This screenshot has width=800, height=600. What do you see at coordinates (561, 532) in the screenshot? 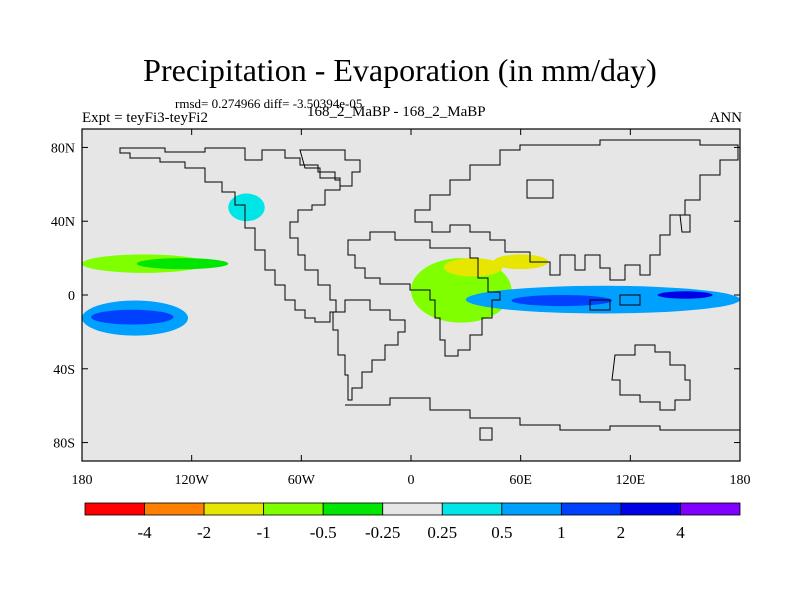
I see `colorbar-label: 1` at bounding box center [561, 532].